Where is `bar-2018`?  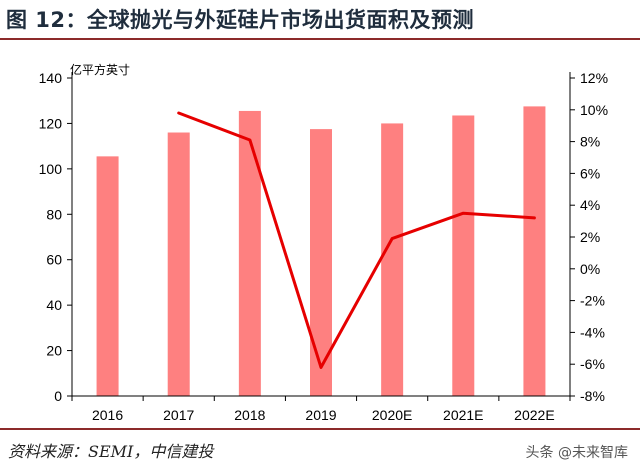
bar-2018 is located at coordinates (249, 253).